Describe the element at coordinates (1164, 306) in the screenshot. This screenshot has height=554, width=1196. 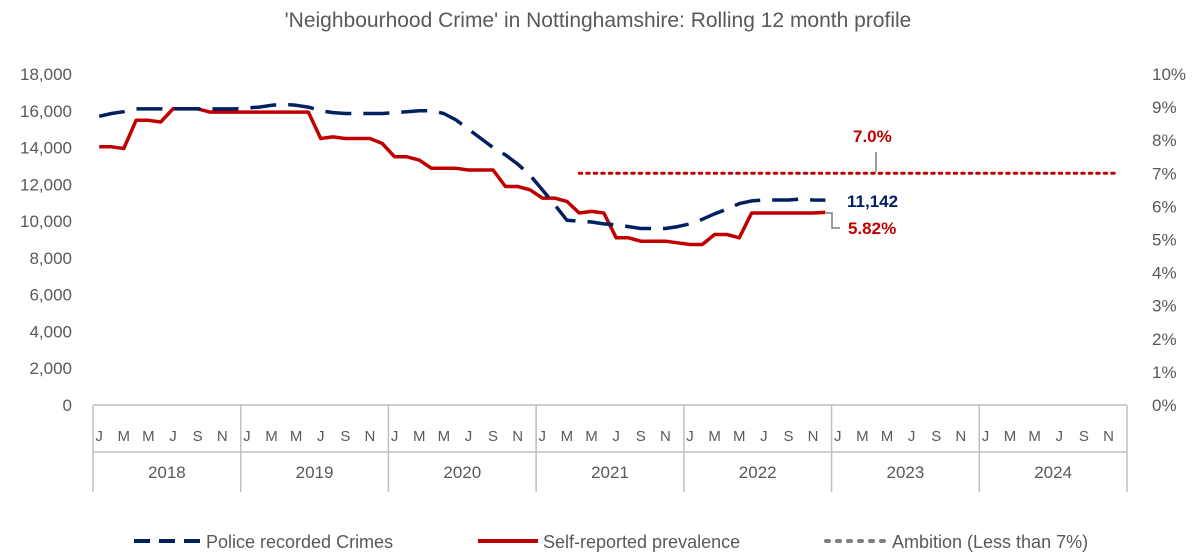
I see `y-right-tick-label: 3%` at that location.